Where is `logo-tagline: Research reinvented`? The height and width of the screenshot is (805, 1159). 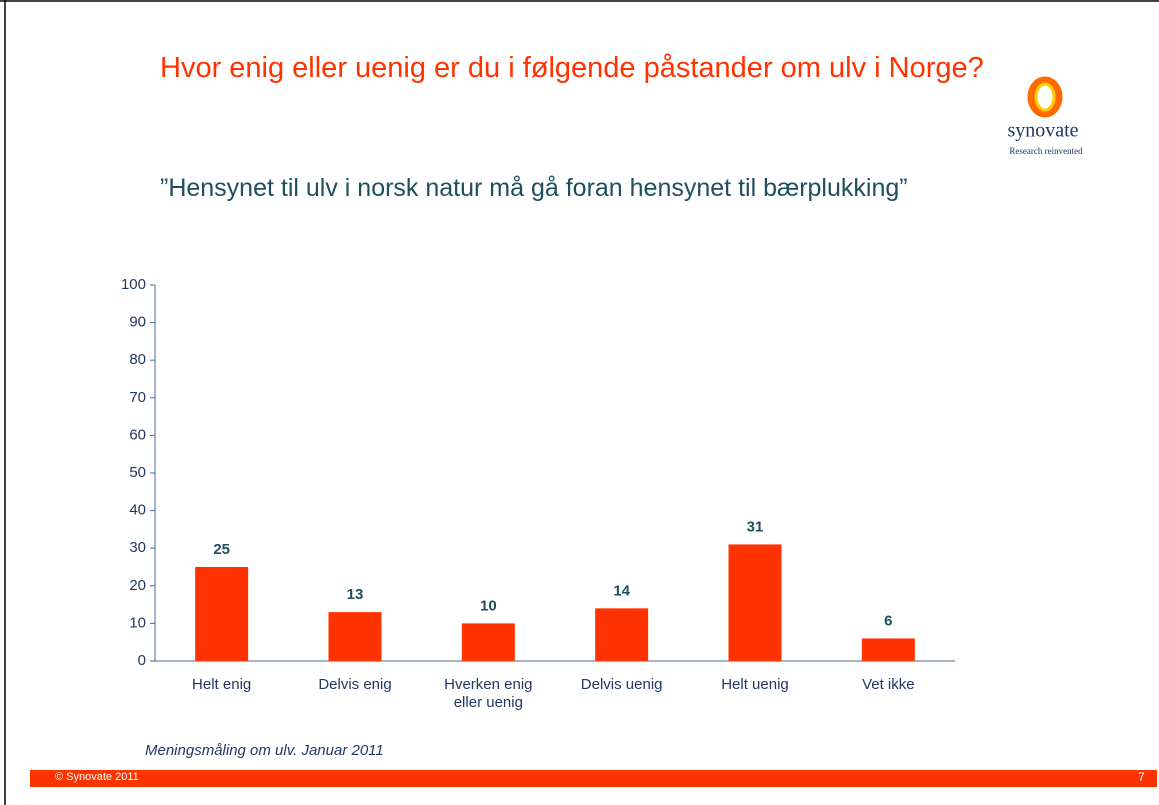 logo-tagline: Research reinvented is located at coordinates (1046, 151).